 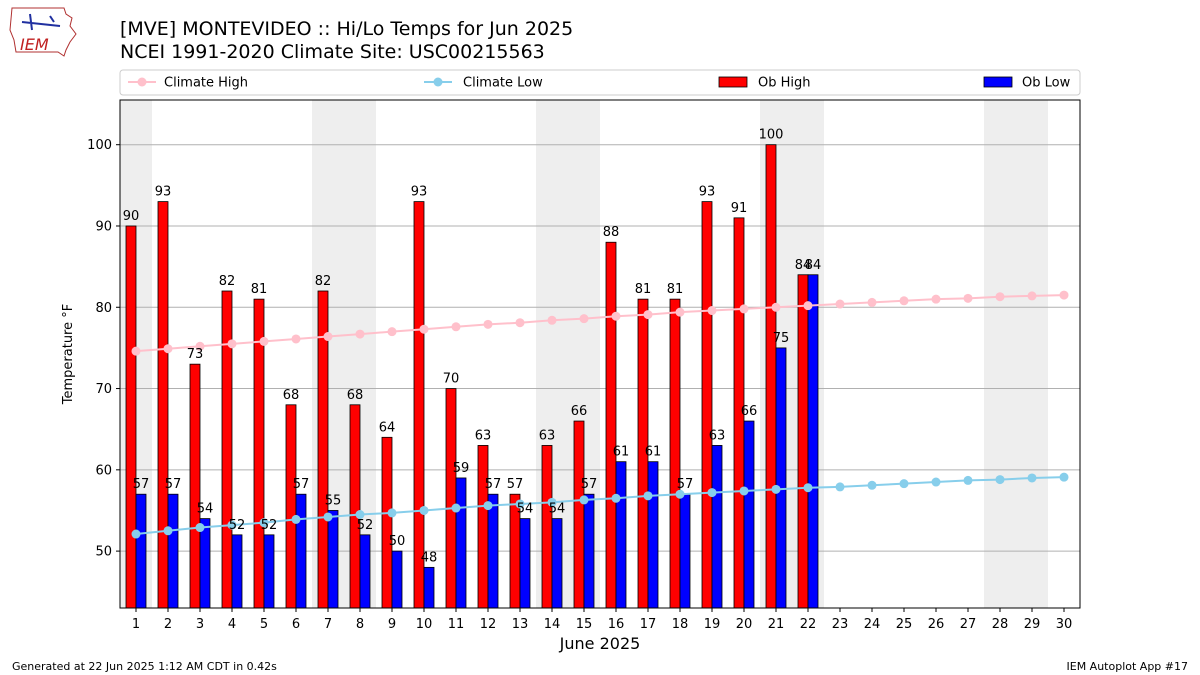 I want to click on y-tick-label: 90, so click(x=103, y=226).